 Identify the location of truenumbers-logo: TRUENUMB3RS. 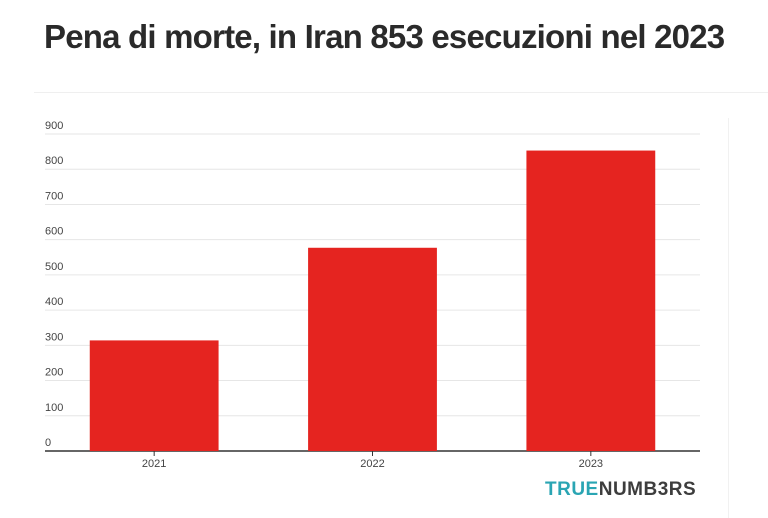
(620, 490).